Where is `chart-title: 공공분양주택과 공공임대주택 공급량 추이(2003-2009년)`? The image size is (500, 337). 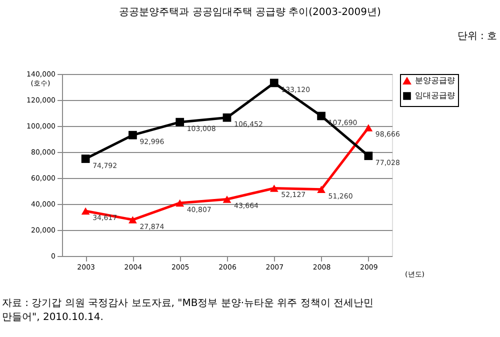
chart-title: 공공분양주택과 공공임대주택 공급량 추이(2003-2009년) is located at coordinates (250, 12).